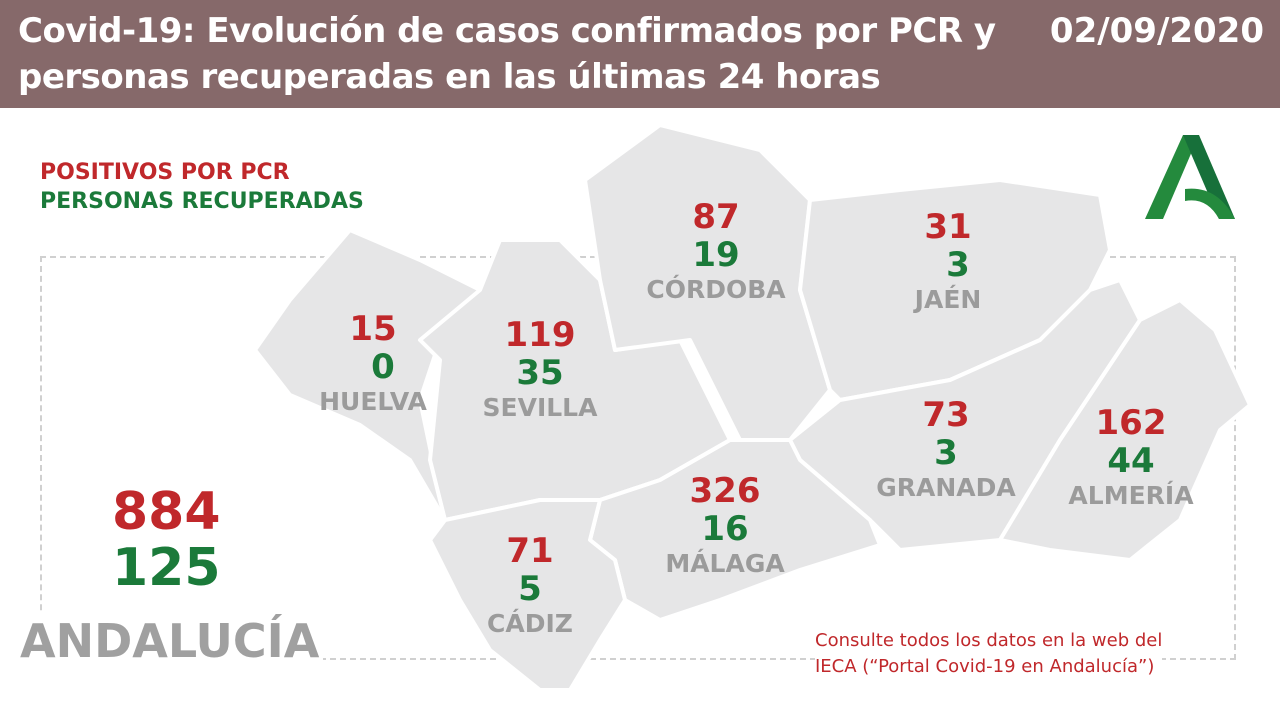  What do you see at coordinates (1131, 461) in the screenshot?
I see `recovered-count: 44` at bounding box center [1131, 461].